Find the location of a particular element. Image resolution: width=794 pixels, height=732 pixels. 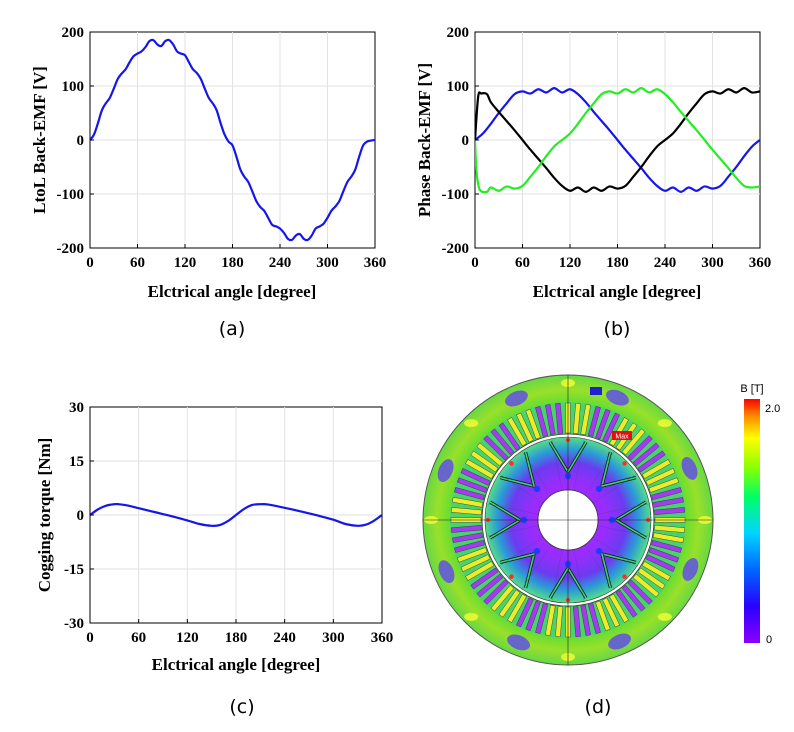

y-tick-label: 100 is located at coordinates (73, 87).